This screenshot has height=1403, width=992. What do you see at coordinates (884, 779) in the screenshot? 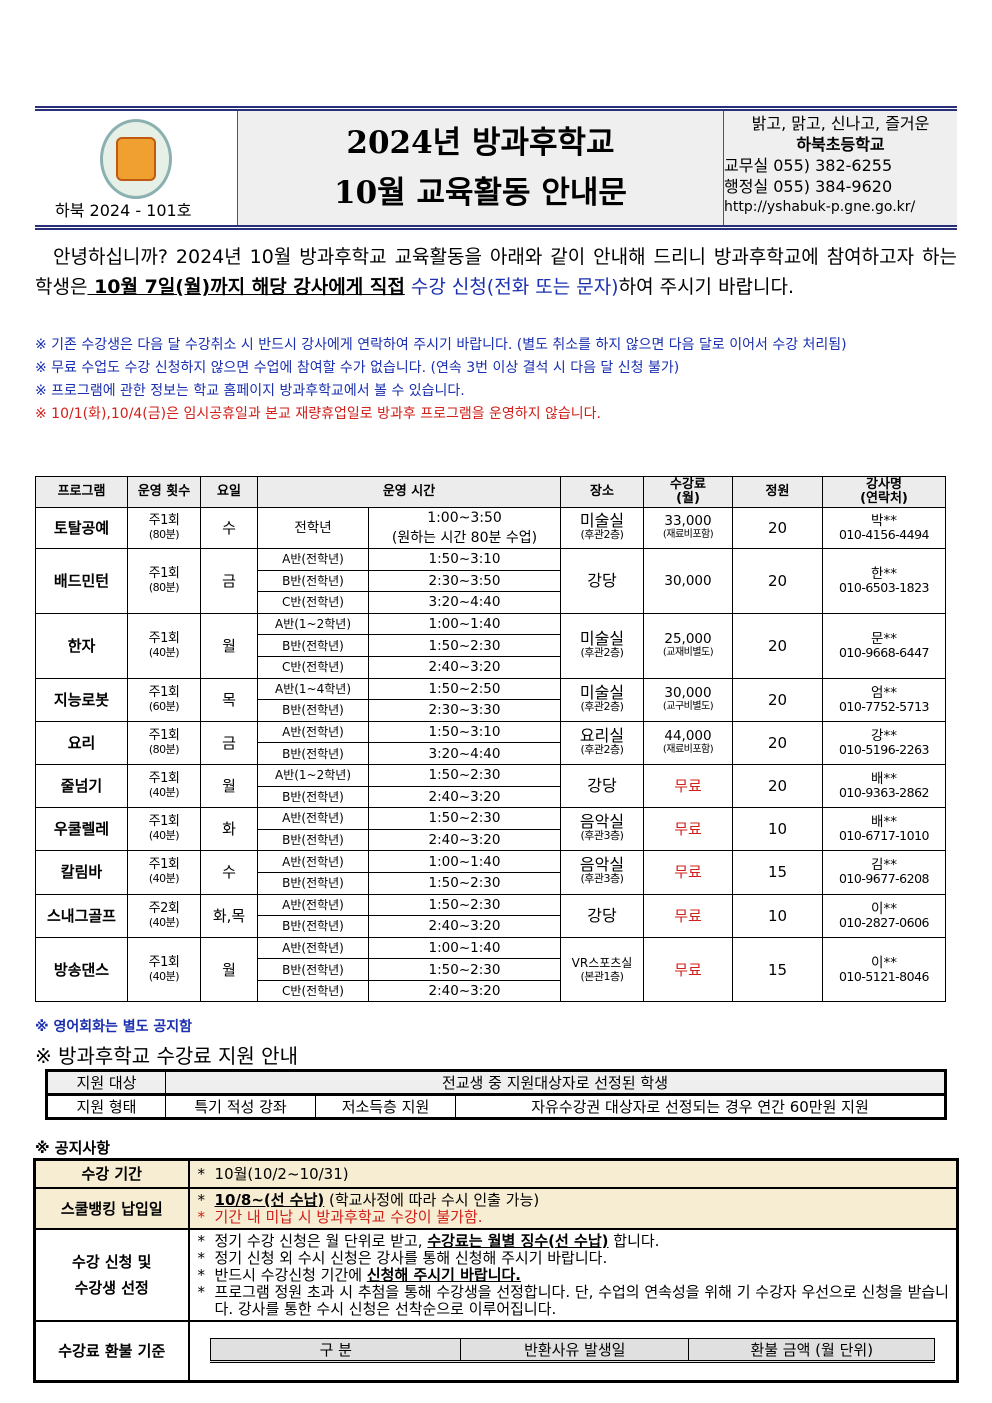
I see `teacher-name: 배**` at bounding box center [884, 779].